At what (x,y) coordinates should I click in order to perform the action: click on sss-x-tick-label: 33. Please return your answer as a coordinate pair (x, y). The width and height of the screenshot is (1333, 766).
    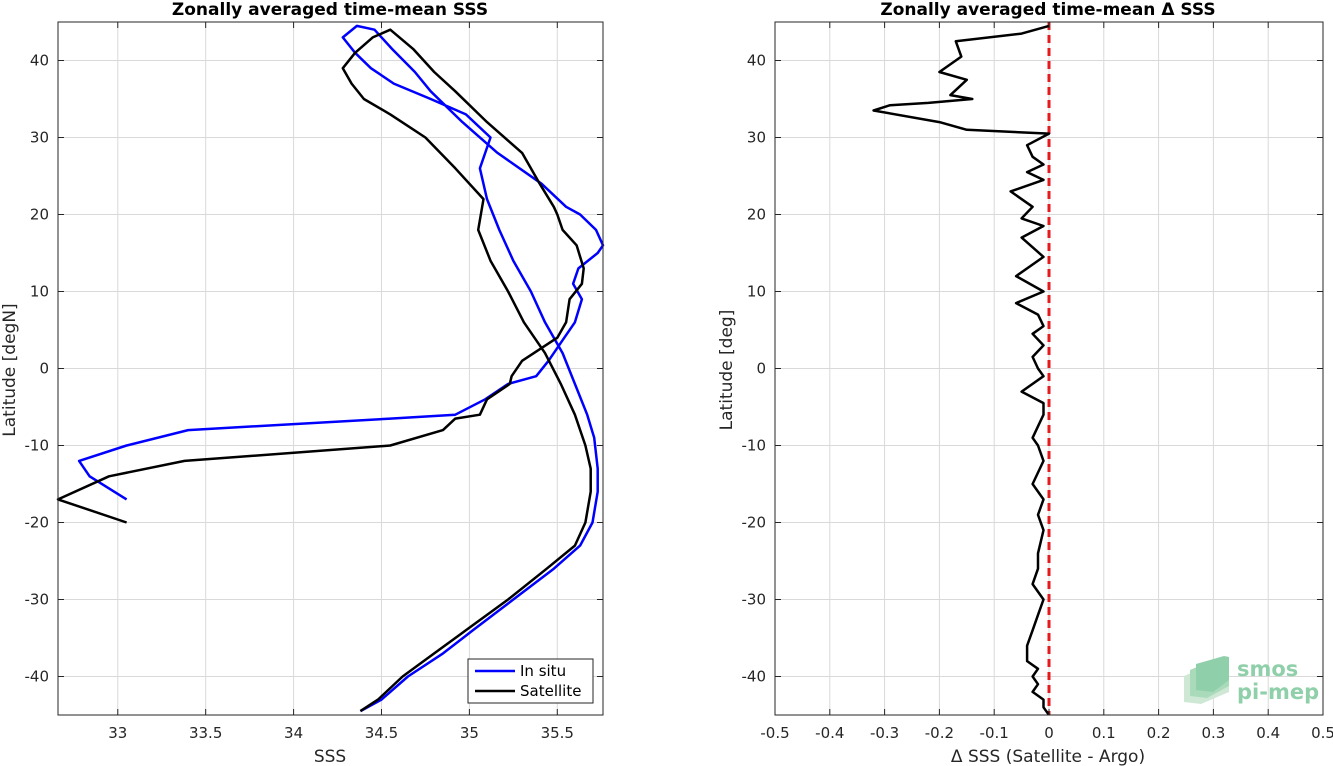
    Looking at the image, I should click on (117, 733).